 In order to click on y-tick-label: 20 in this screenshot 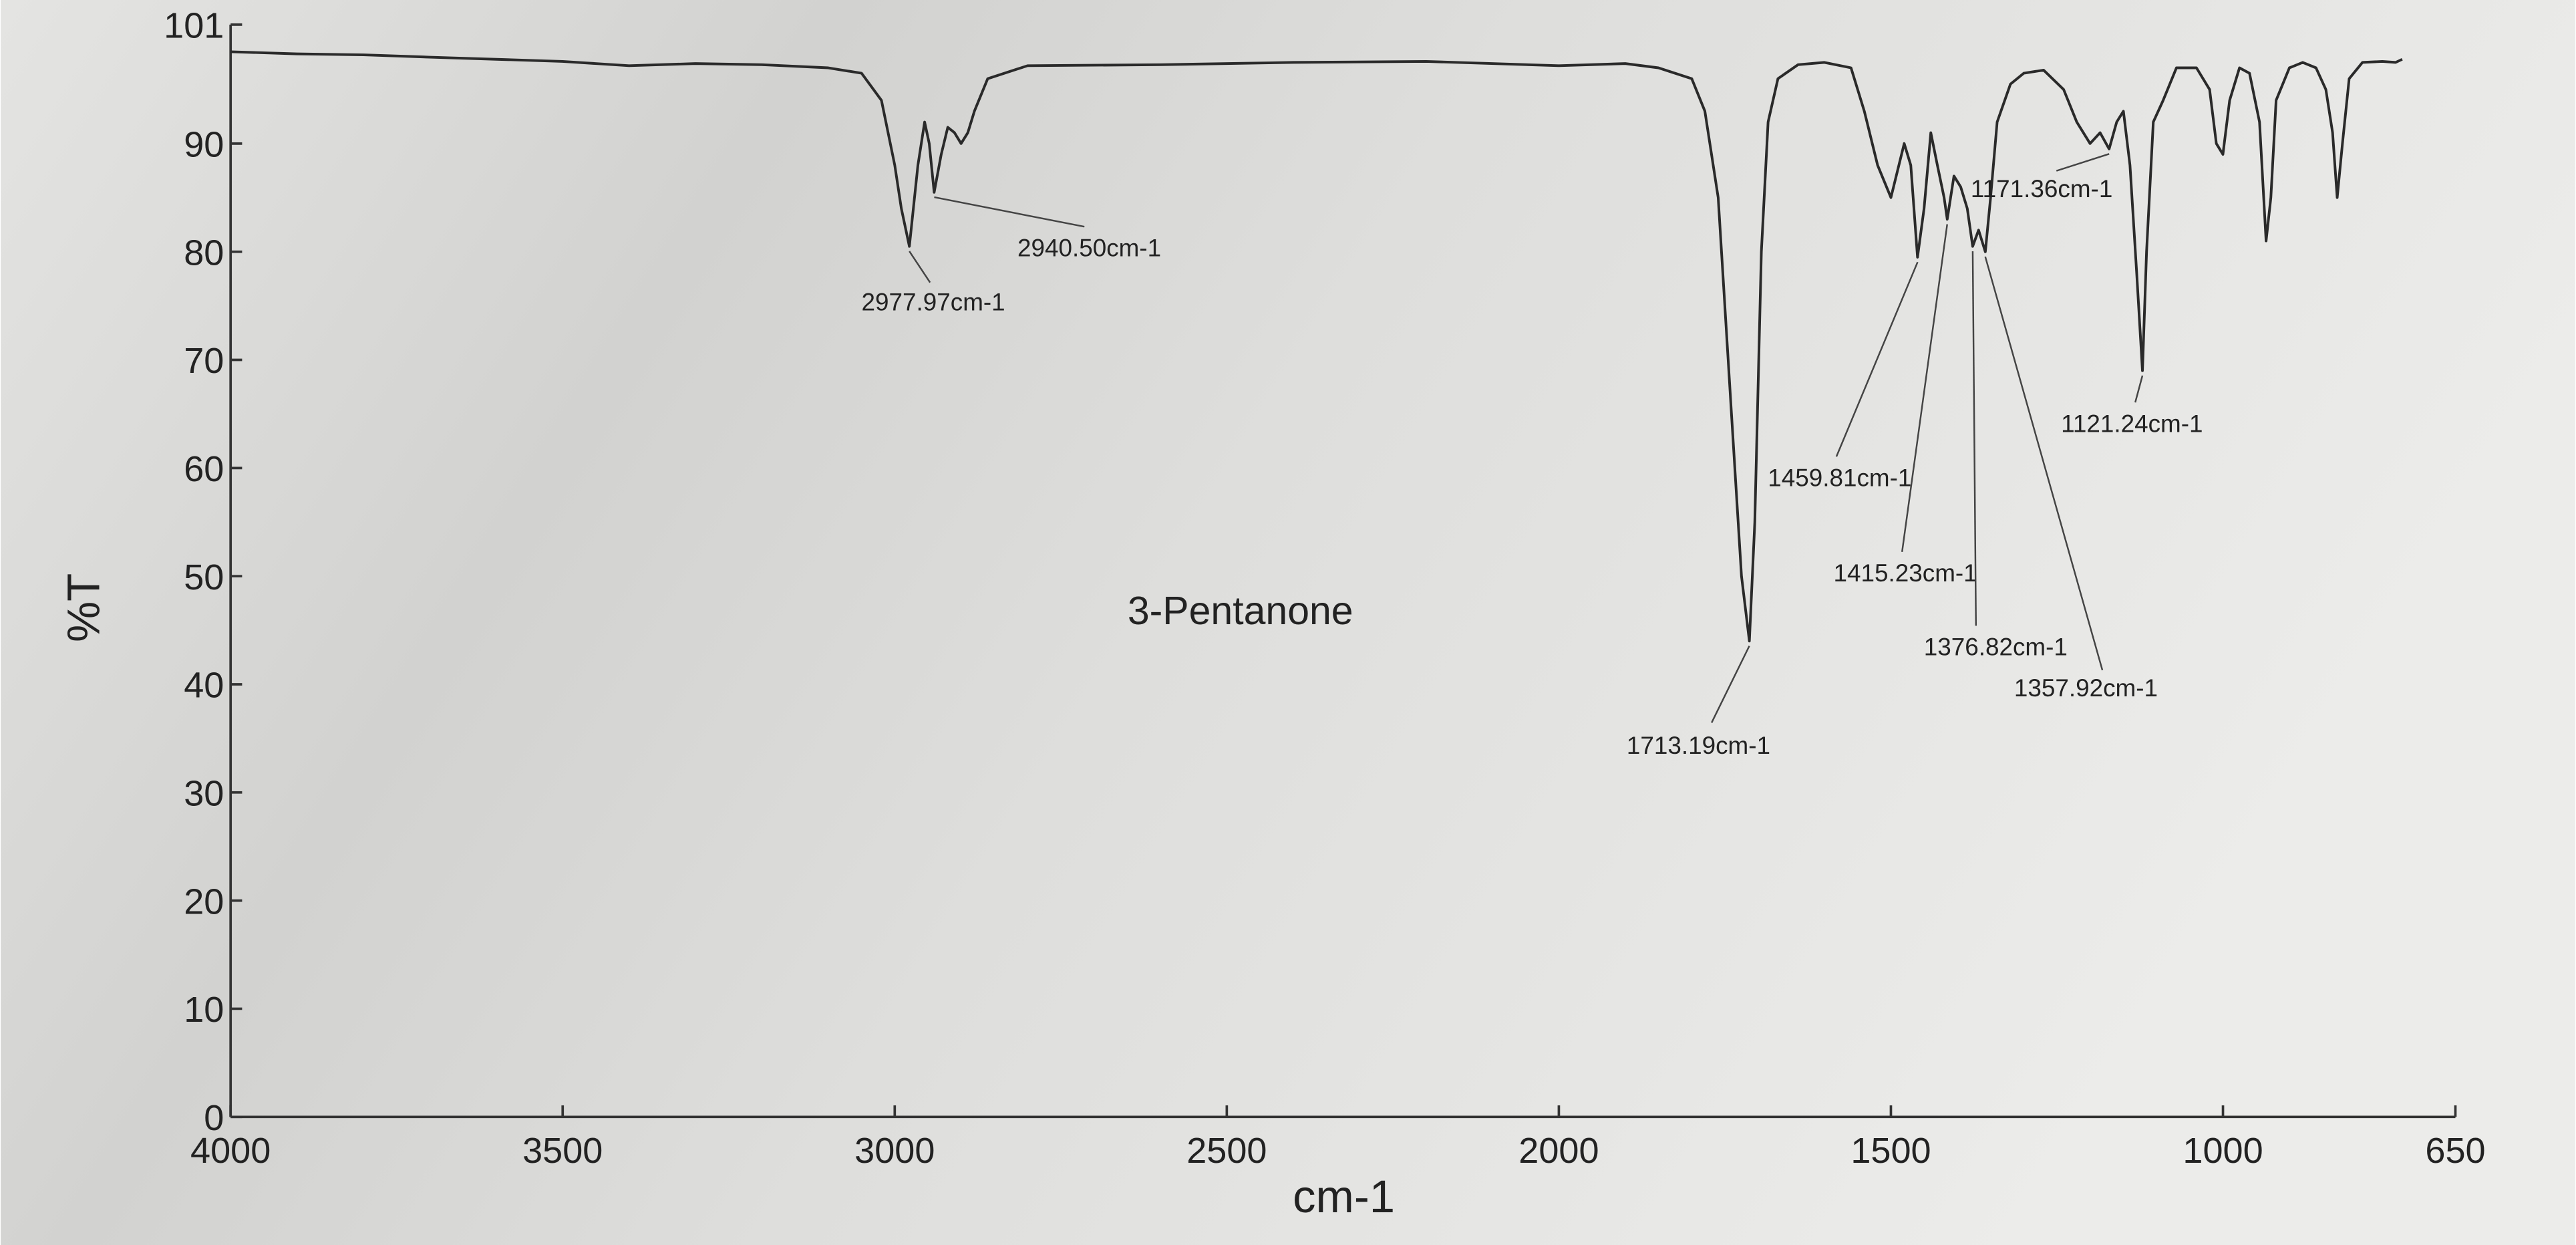, I will do `click(204, 901)`.